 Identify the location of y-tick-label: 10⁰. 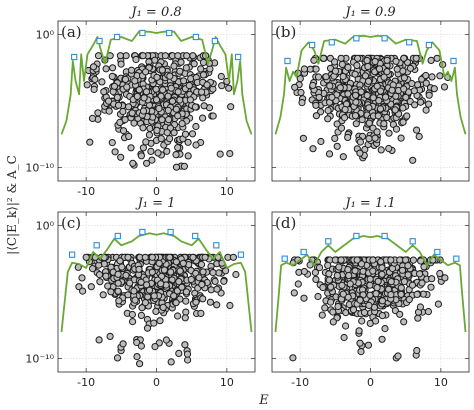
(45, 34).